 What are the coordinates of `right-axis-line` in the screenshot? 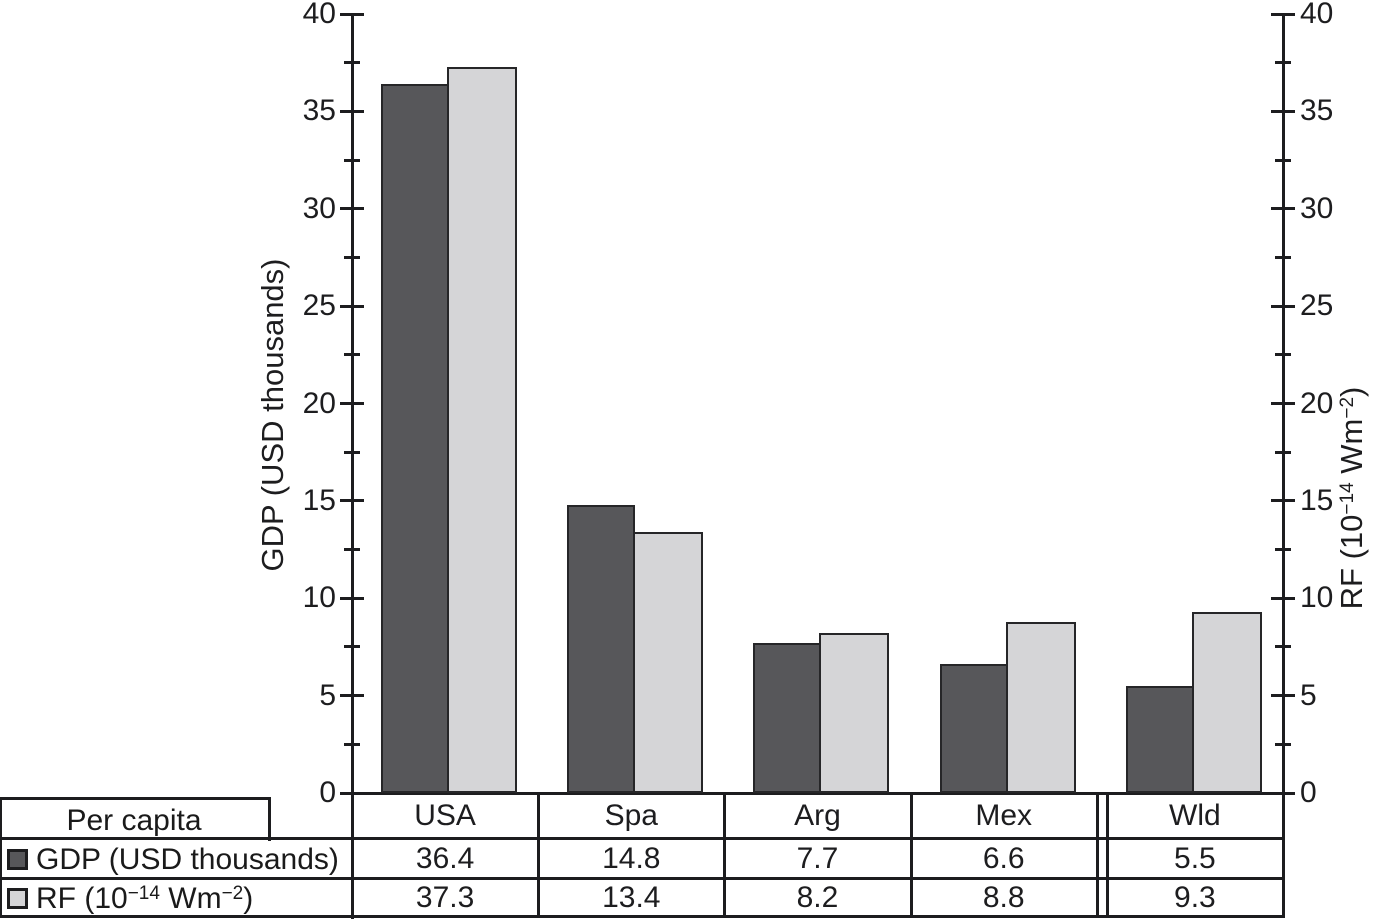 It's located at (1283, 466).